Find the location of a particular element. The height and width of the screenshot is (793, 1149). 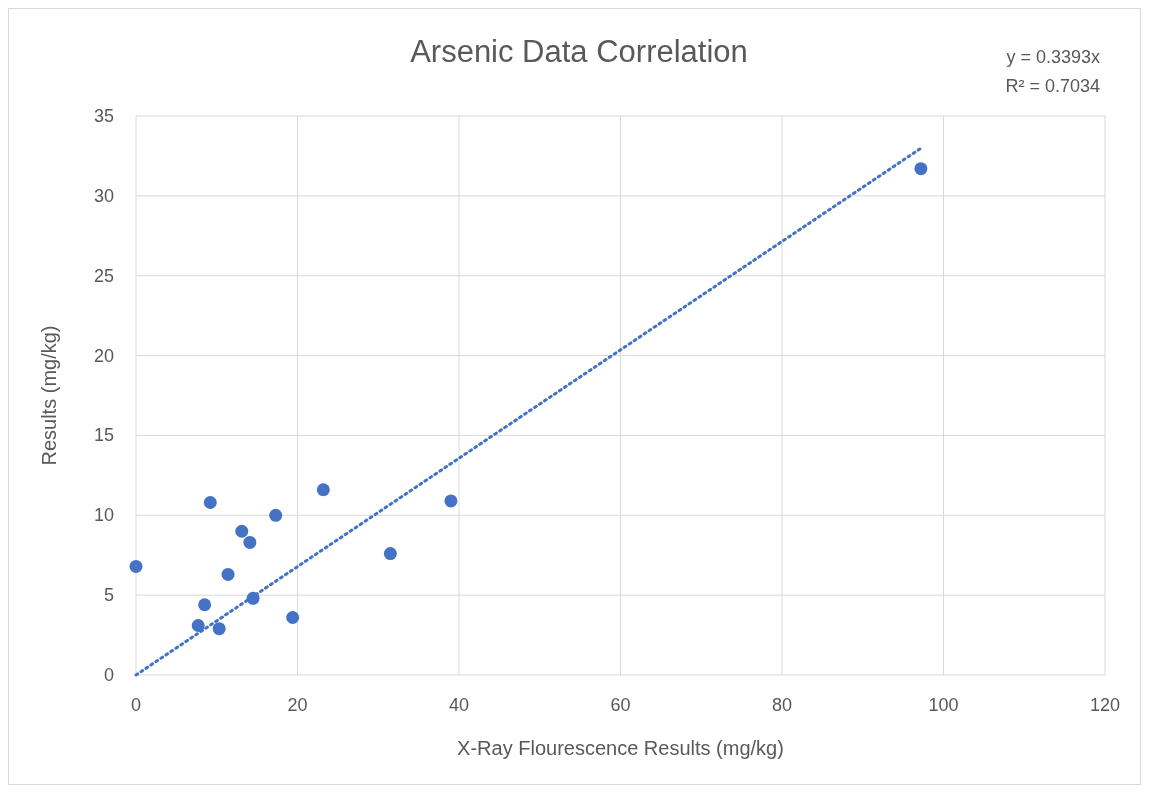

x-tick-label: 20 is located at coordinates (297, 705).